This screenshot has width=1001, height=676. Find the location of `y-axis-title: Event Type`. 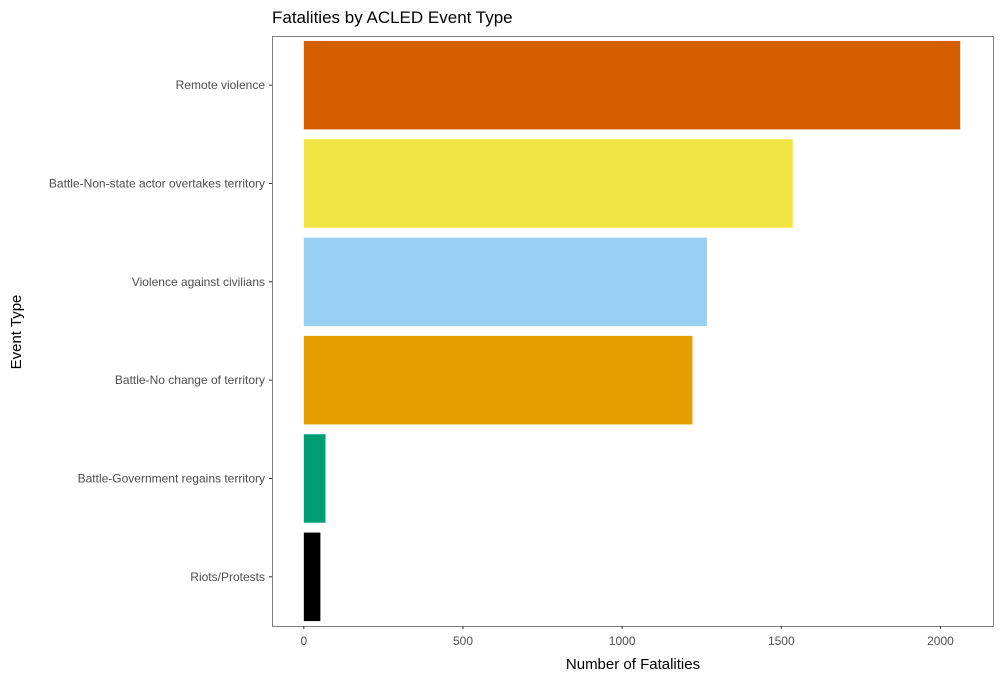

y-axis-title: Event Type is located at coordinates (16, 332).